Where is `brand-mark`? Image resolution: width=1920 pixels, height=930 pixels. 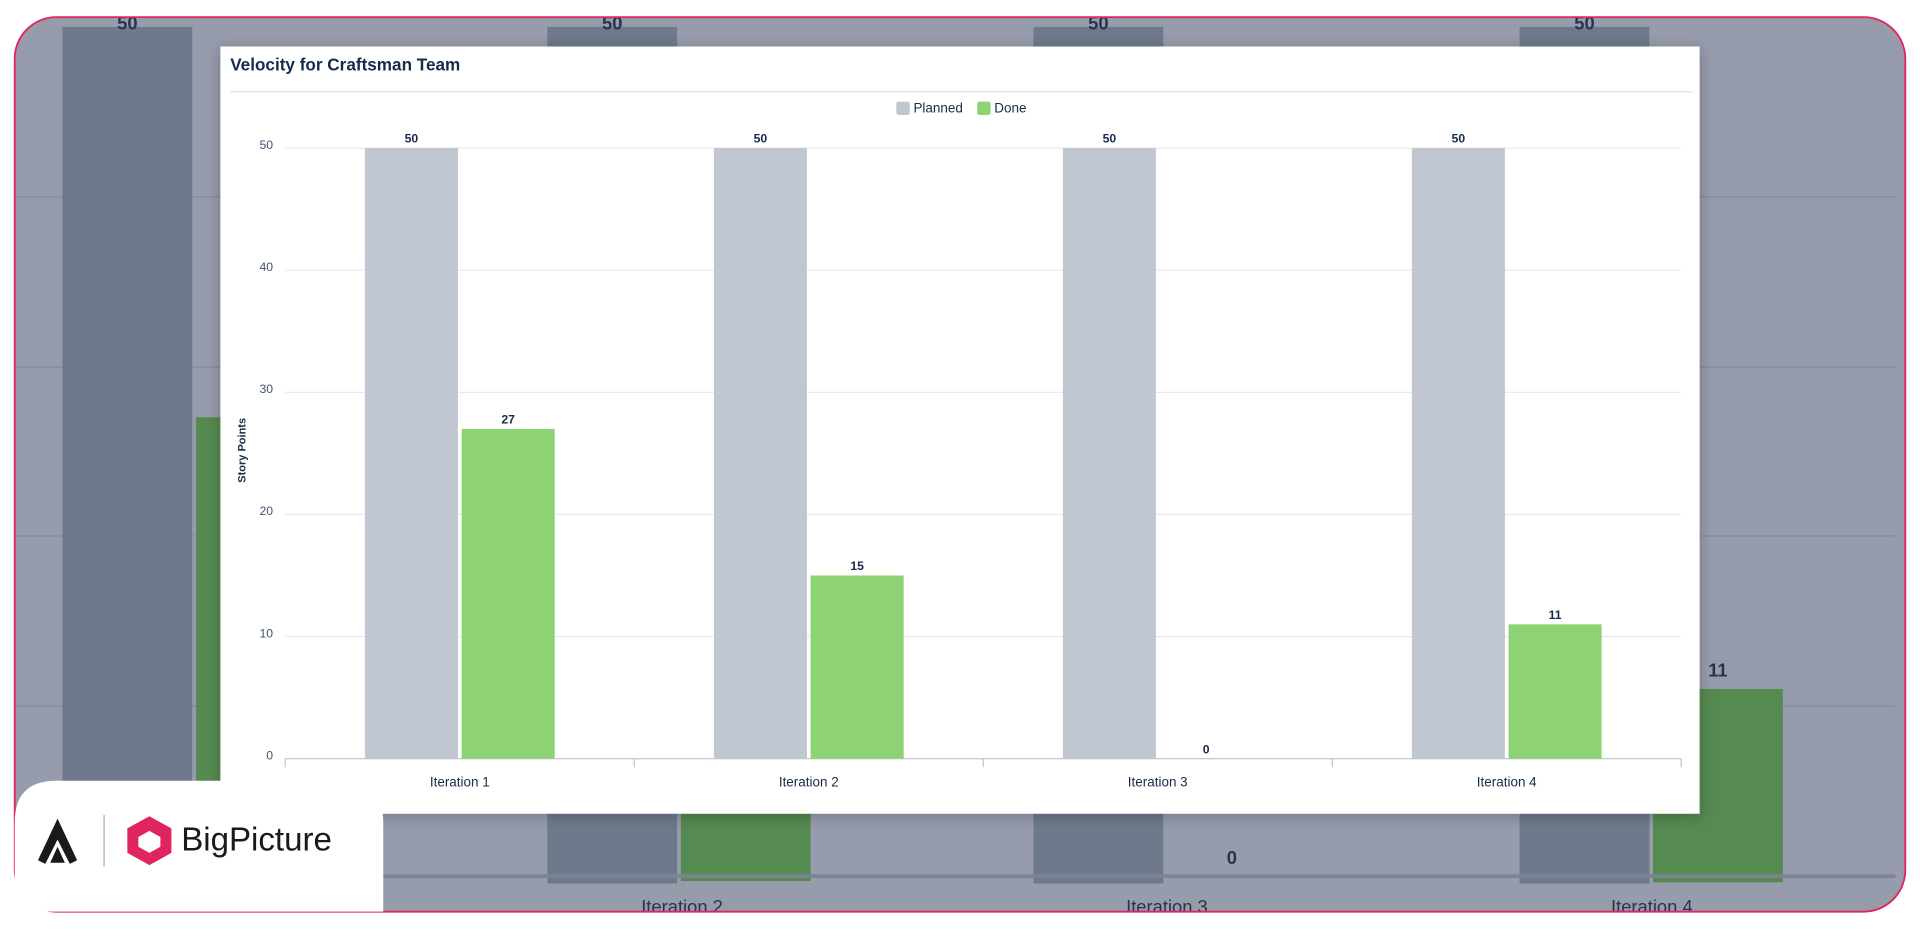
brand-mark is located at coordinates (57, 841).